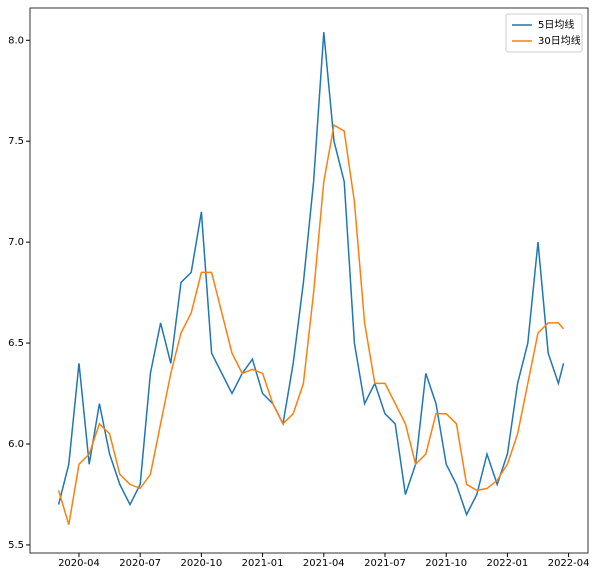 The height and width of the screenshot is (577, 596). Describe the element at coordinates (508, 563) in the screenshot. I see `x-tick-label: 2022-01` at that location.